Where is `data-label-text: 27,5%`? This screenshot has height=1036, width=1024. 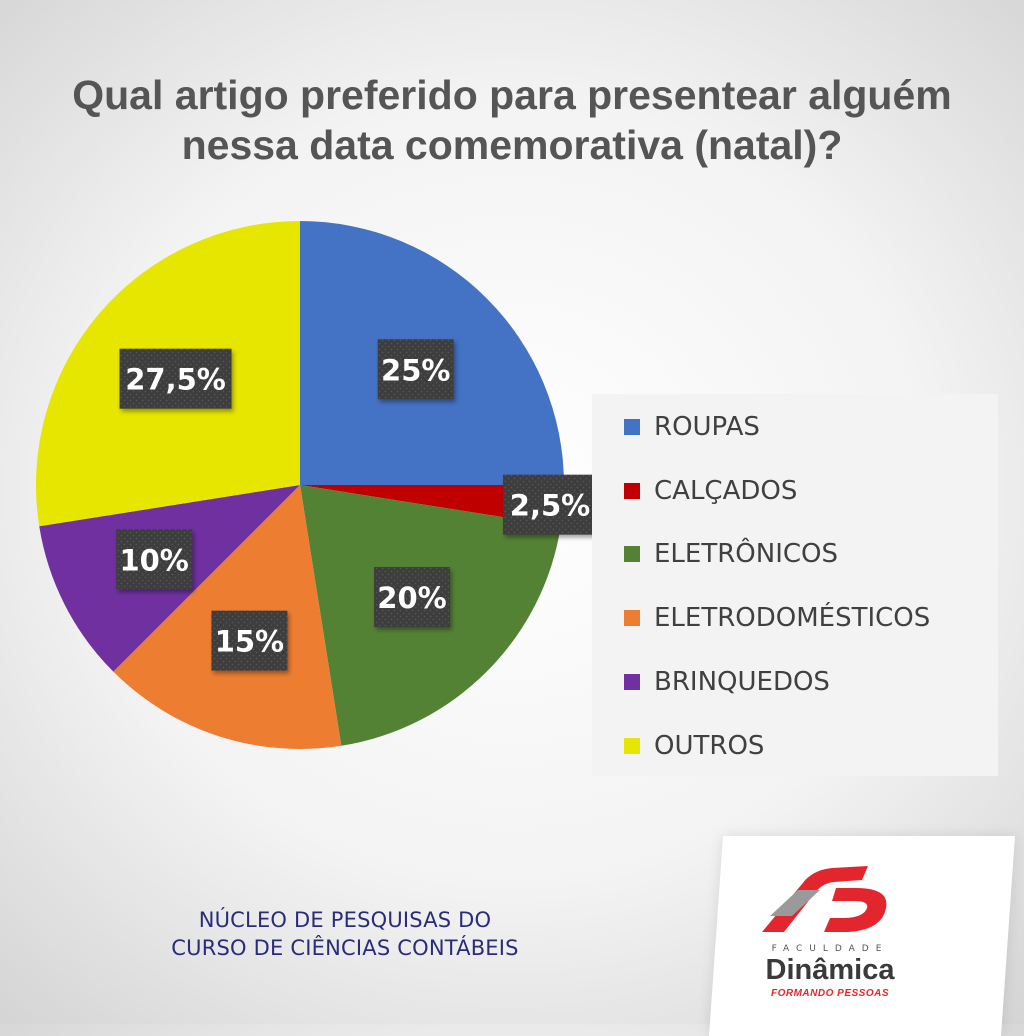
data-label-text: 27,5% is located at coordinates (175, 380).